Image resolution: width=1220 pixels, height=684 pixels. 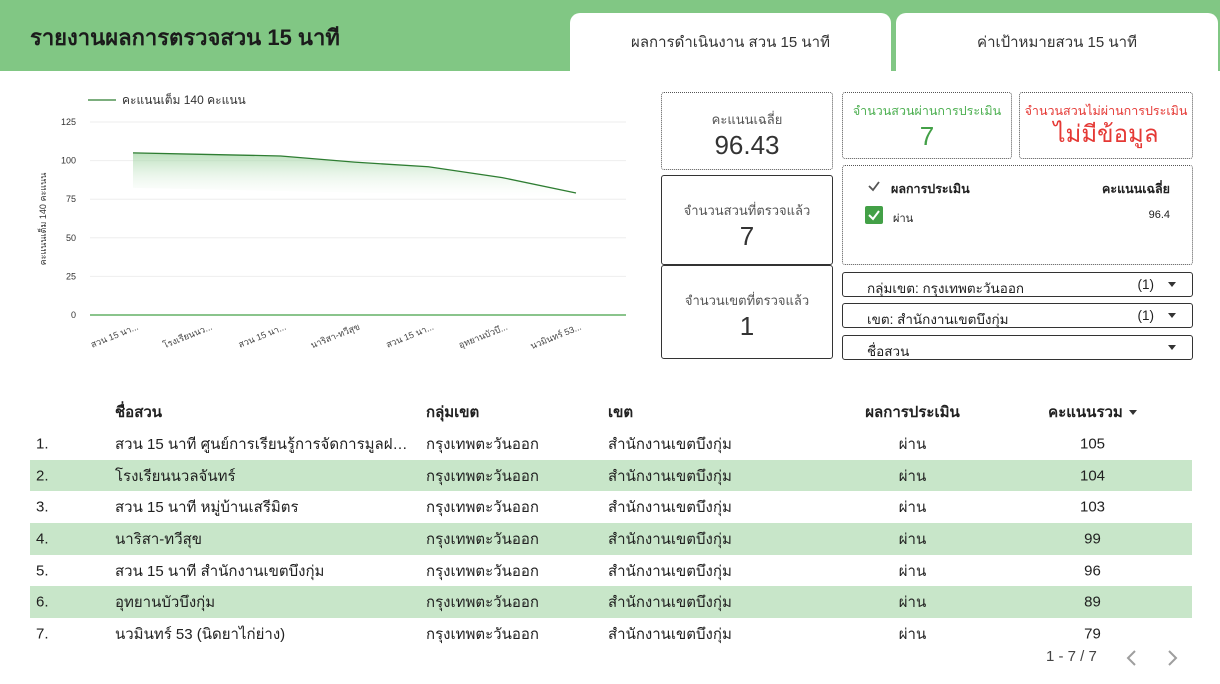 I want to click on result-header-value: คะแนนเฉลี่ย, so click(x=1136, y=189).